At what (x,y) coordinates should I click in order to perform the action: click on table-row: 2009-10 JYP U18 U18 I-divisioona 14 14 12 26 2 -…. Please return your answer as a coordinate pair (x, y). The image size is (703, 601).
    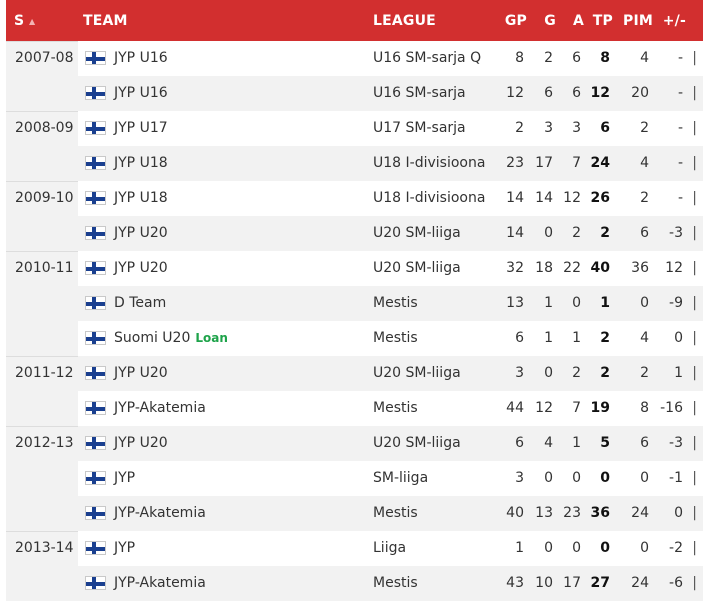
    Looking at the image, I should click on (351, 198).